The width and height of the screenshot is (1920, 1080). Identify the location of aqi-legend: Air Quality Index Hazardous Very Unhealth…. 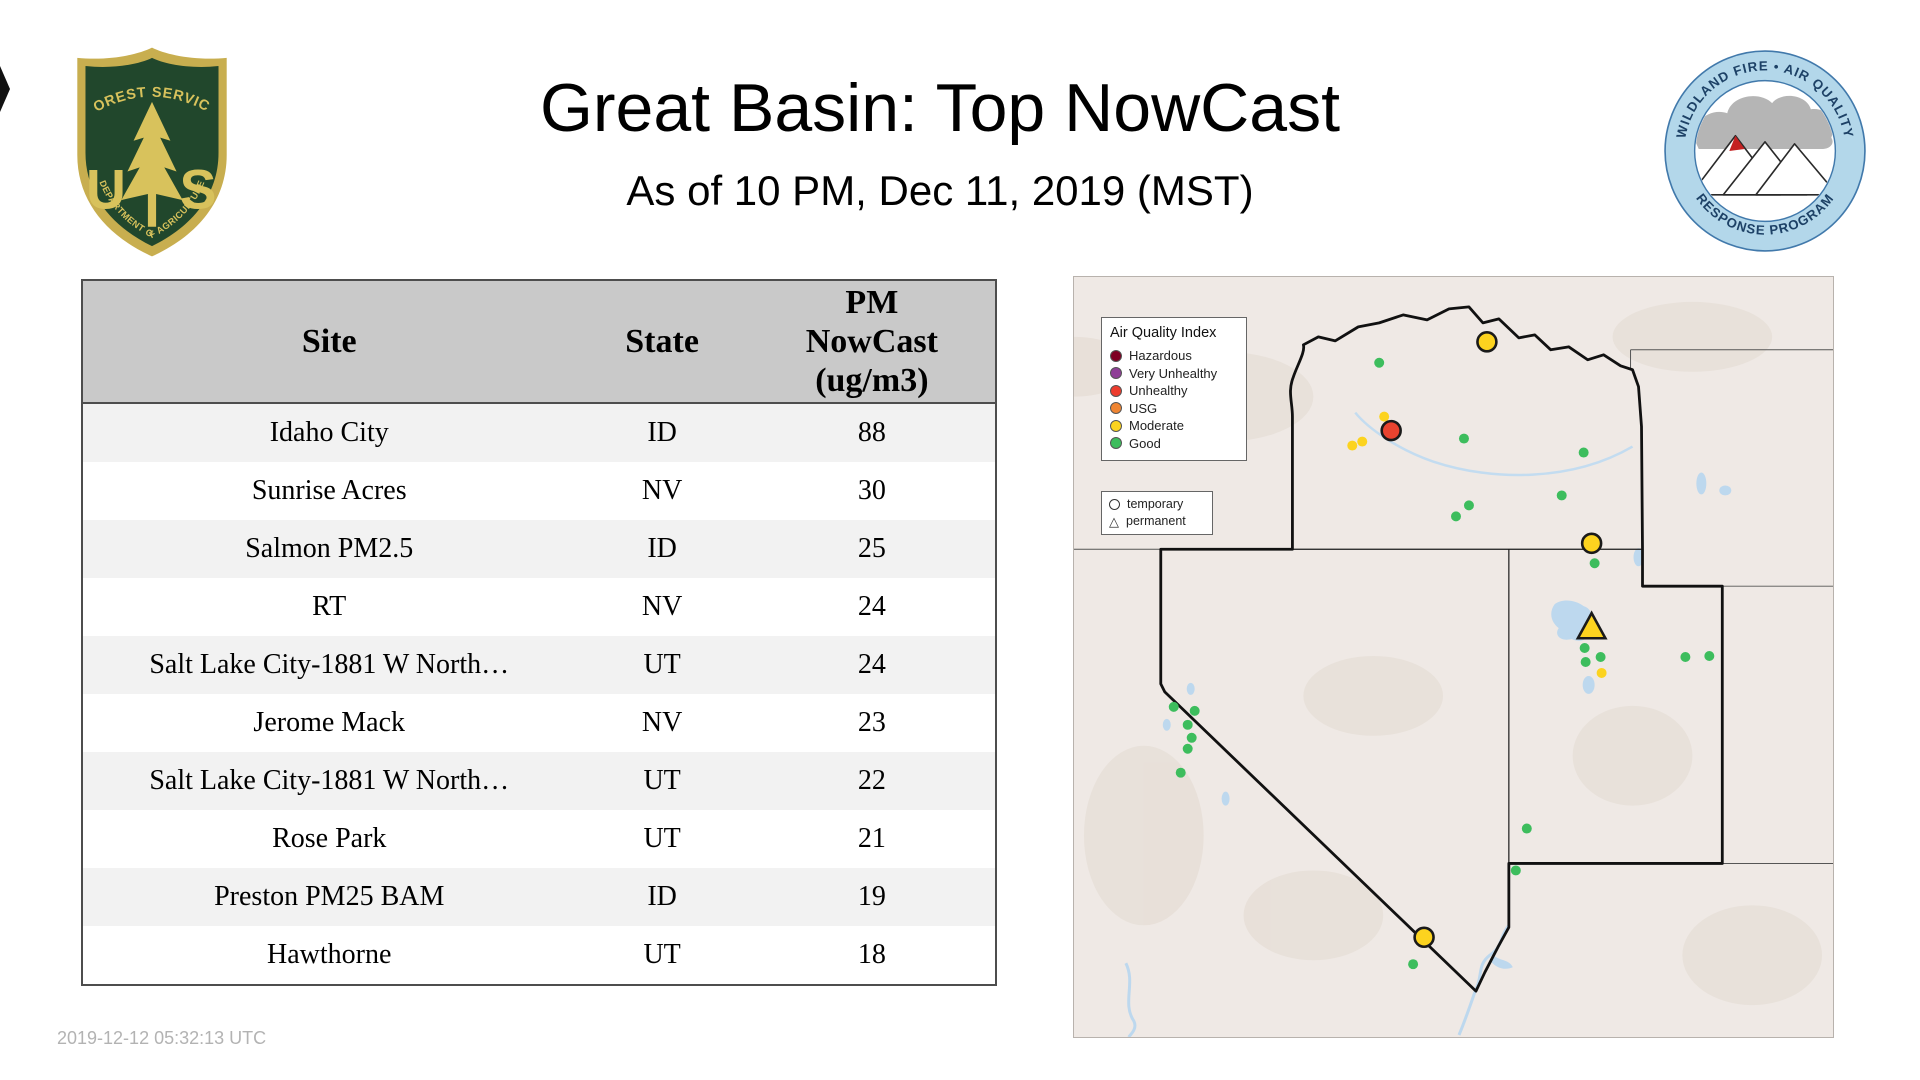
(1174, 389).